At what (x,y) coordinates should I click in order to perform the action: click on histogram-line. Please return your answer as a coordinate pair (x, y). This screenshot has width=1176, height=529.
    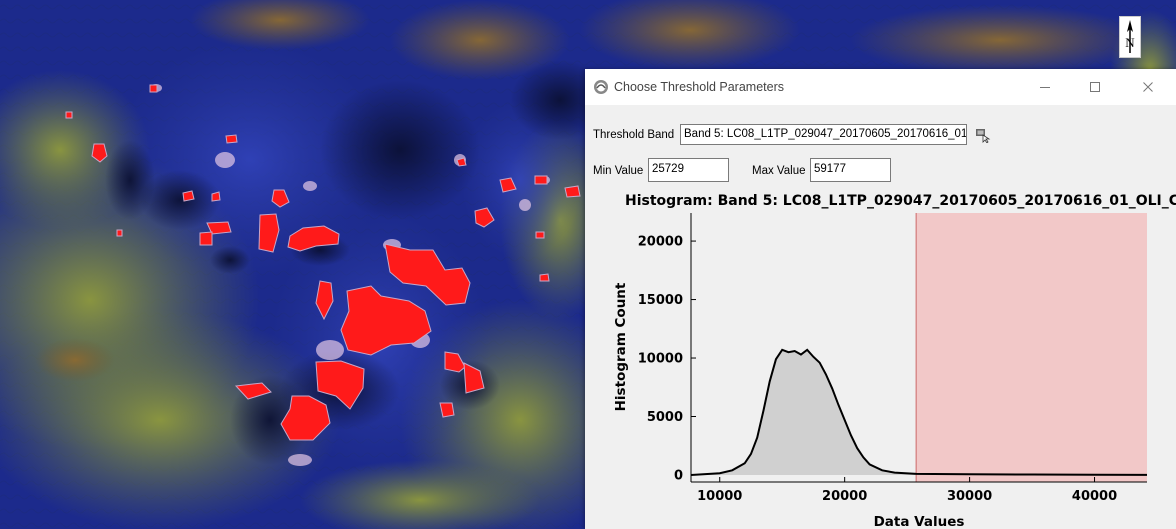
    Looking at the image, I should click on (919, 412).